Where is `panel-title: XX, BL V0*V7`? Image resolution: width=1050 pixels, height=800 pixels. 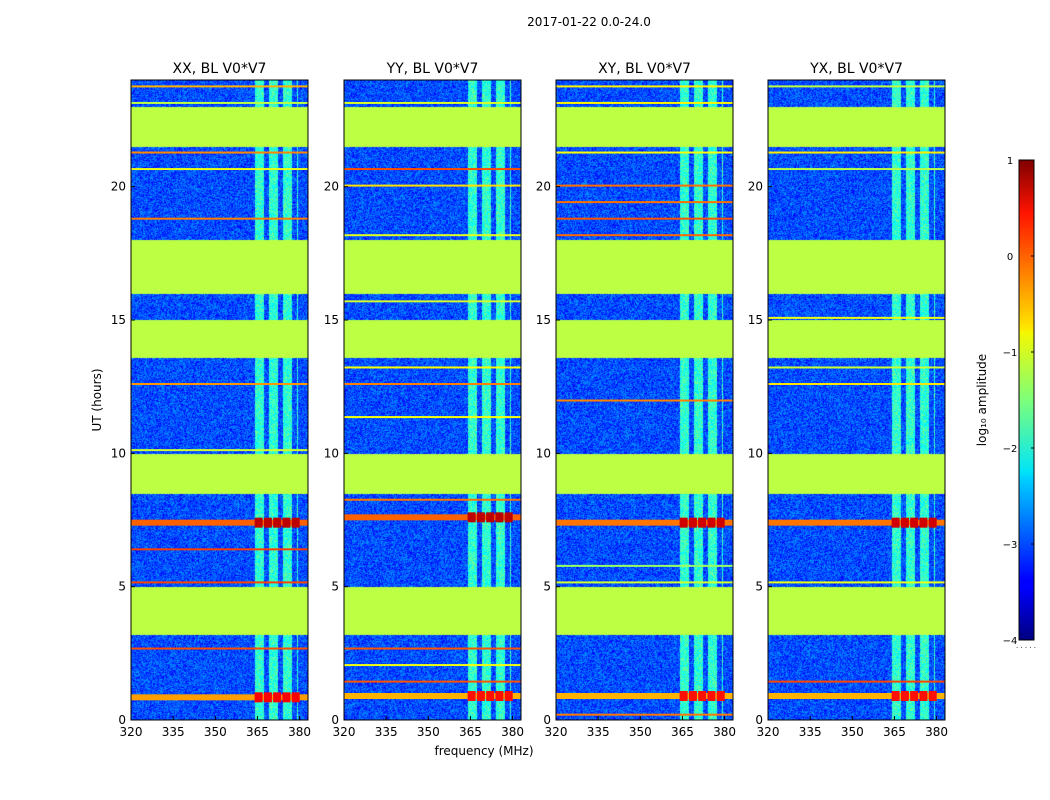
panel-title: XX, BL V0*V7 is located at coordinates (220, 69).